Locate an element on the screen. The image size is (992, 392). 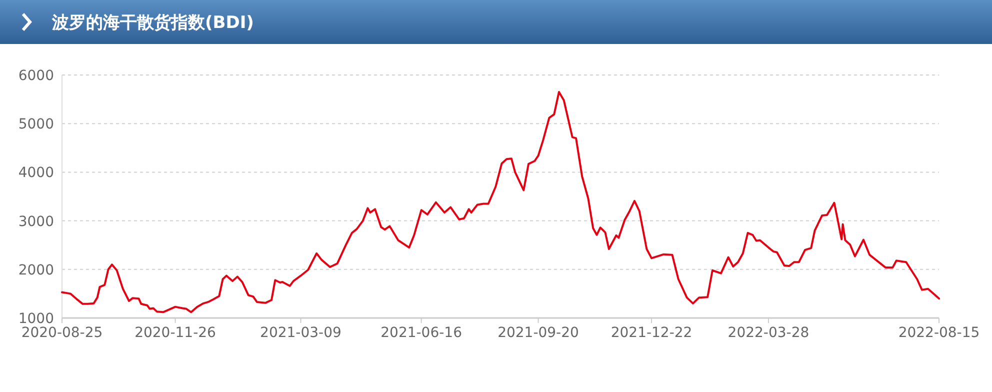
y-tick-label: 2000 is located at coordinates (36, 270).